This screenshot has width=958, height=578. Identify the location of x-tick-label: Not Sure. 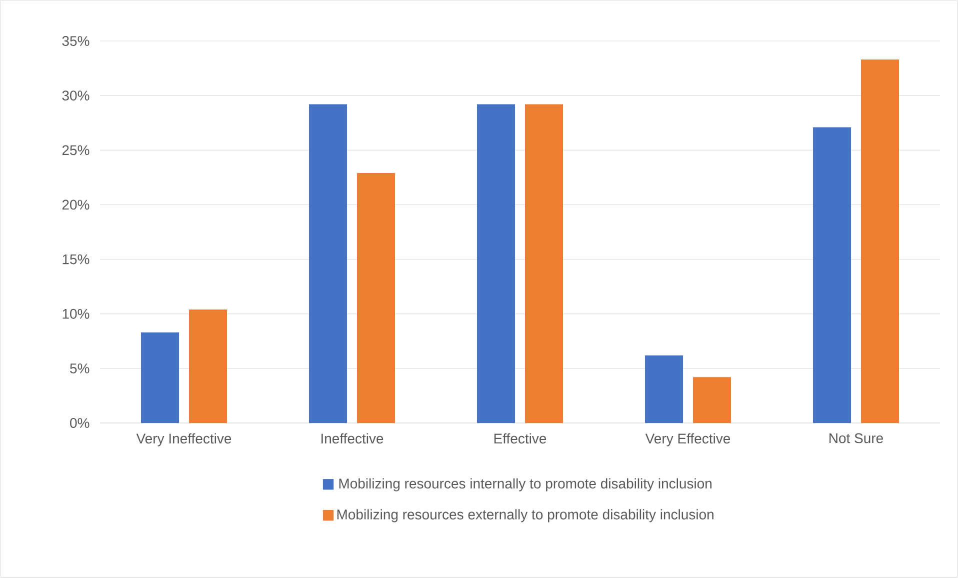
(856, 438).